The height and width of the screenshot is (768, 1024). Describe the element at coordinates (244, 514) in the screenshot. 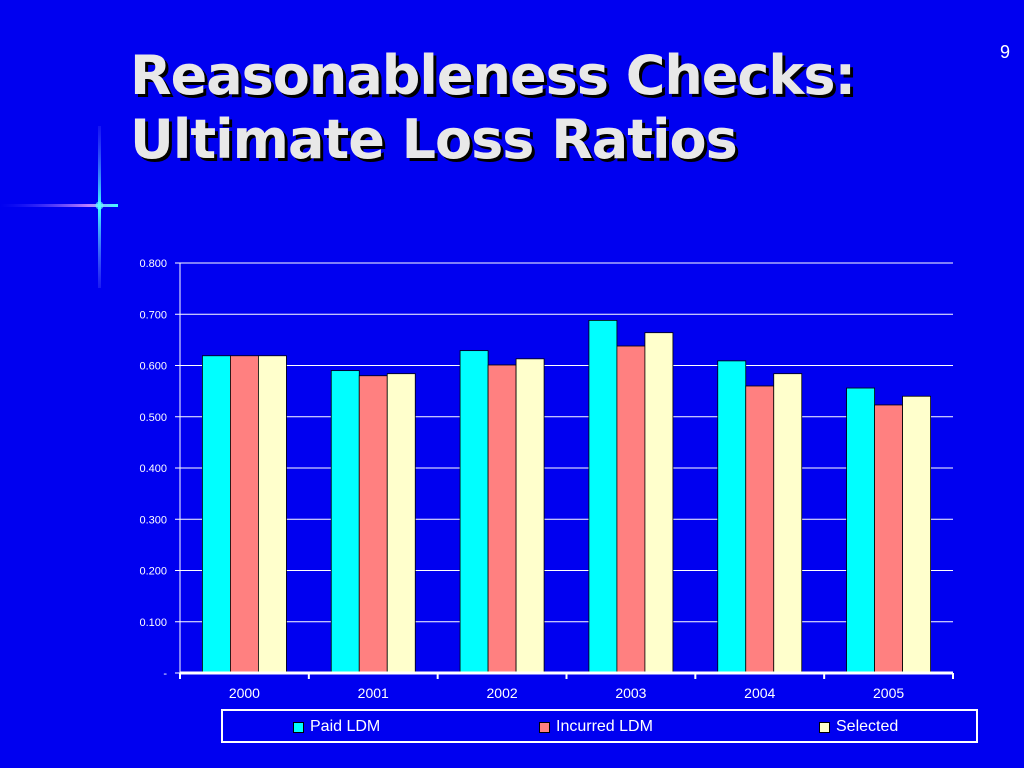

I see `bar-incurred-ldm-2000` at that location.